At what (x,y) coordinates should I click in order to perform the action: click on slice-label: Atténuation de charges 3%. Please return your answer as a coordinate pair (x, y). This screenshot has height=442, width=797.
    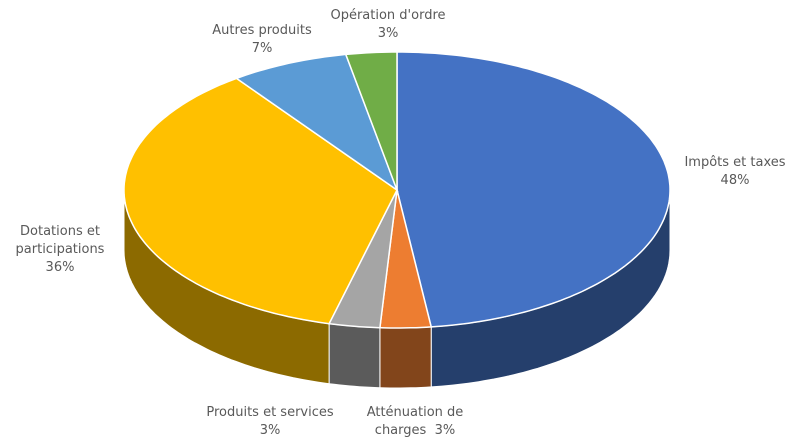
    Looking at the image, I should click on (415, 422).